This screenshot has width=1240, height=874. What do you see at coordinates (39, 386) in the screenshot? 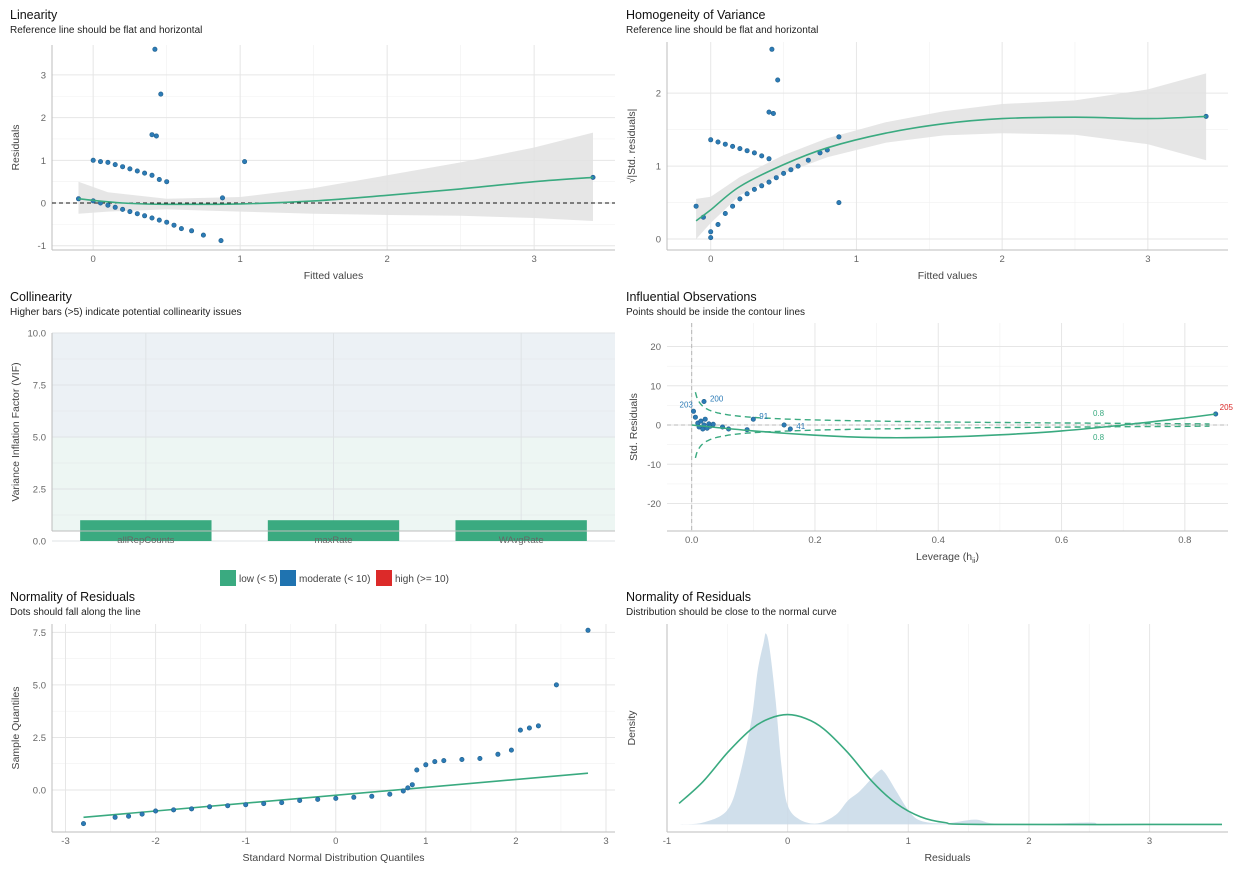
I see `y-tick-label: 7.5` at bounding box center [39, 386].